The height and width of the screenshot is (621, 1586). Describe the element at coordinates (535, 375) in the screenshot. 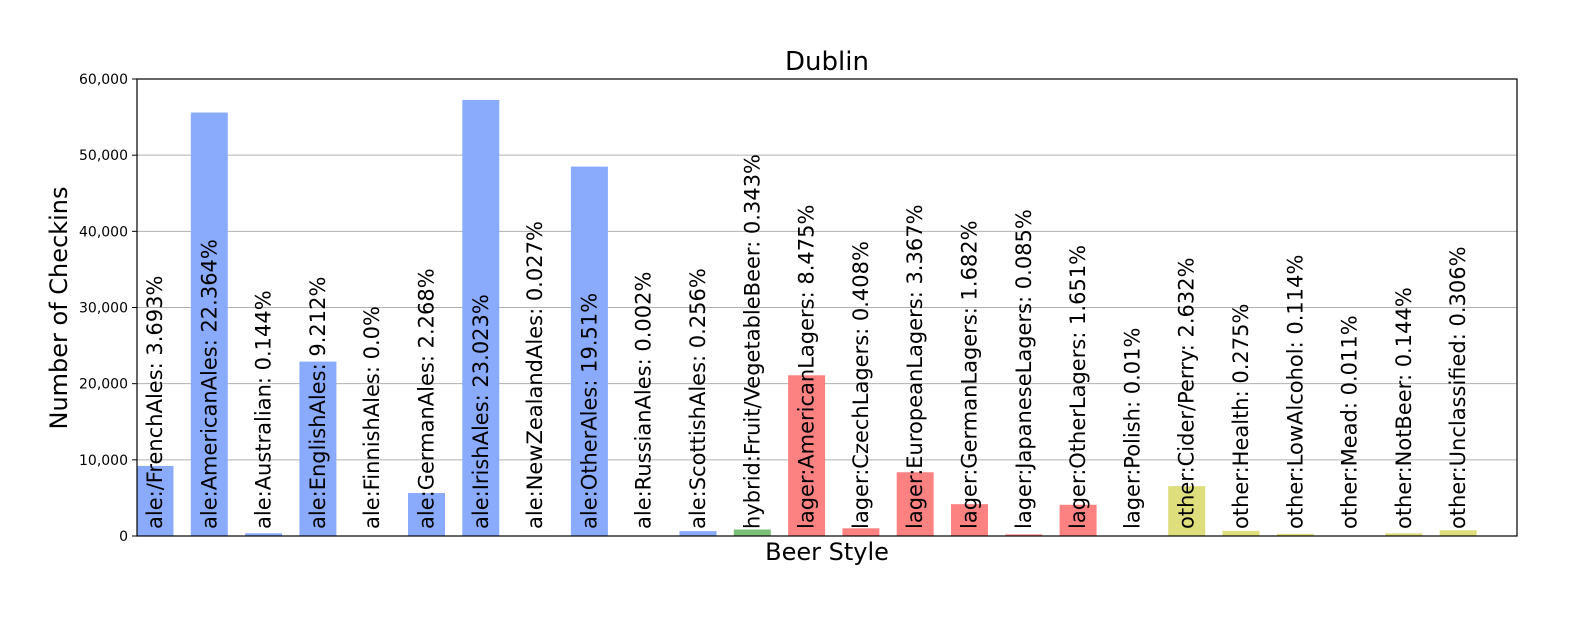

I see `bar-label: ale:NewZealandAles: 0.027%` at that location.